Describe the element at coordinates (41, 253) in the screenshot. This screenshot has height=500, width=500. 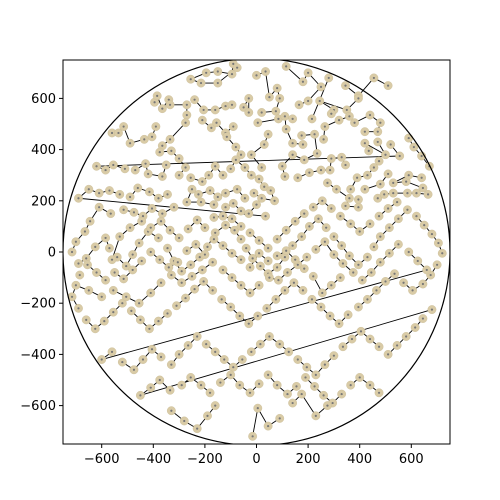
I see `y-axis: −600 −400 −200 0 200 400 600` at that location.